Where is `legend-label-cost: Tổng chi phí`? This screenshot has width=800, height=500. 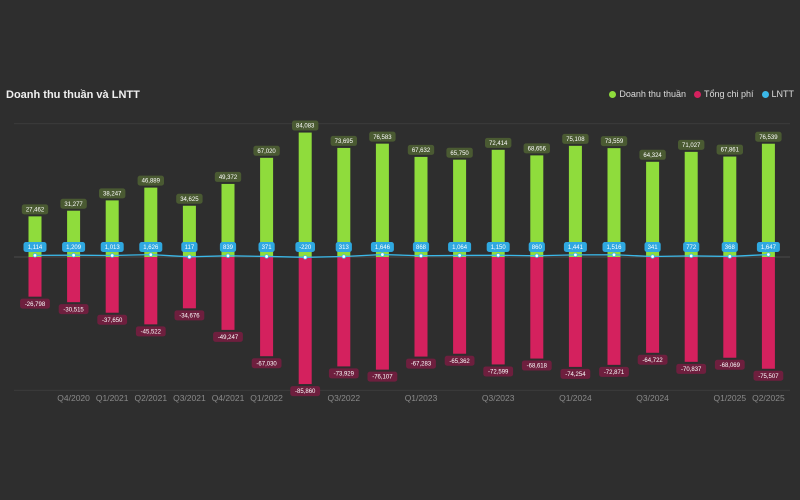
legend-label-cost: Tổng chi phí is located at coordinates (728, 94).